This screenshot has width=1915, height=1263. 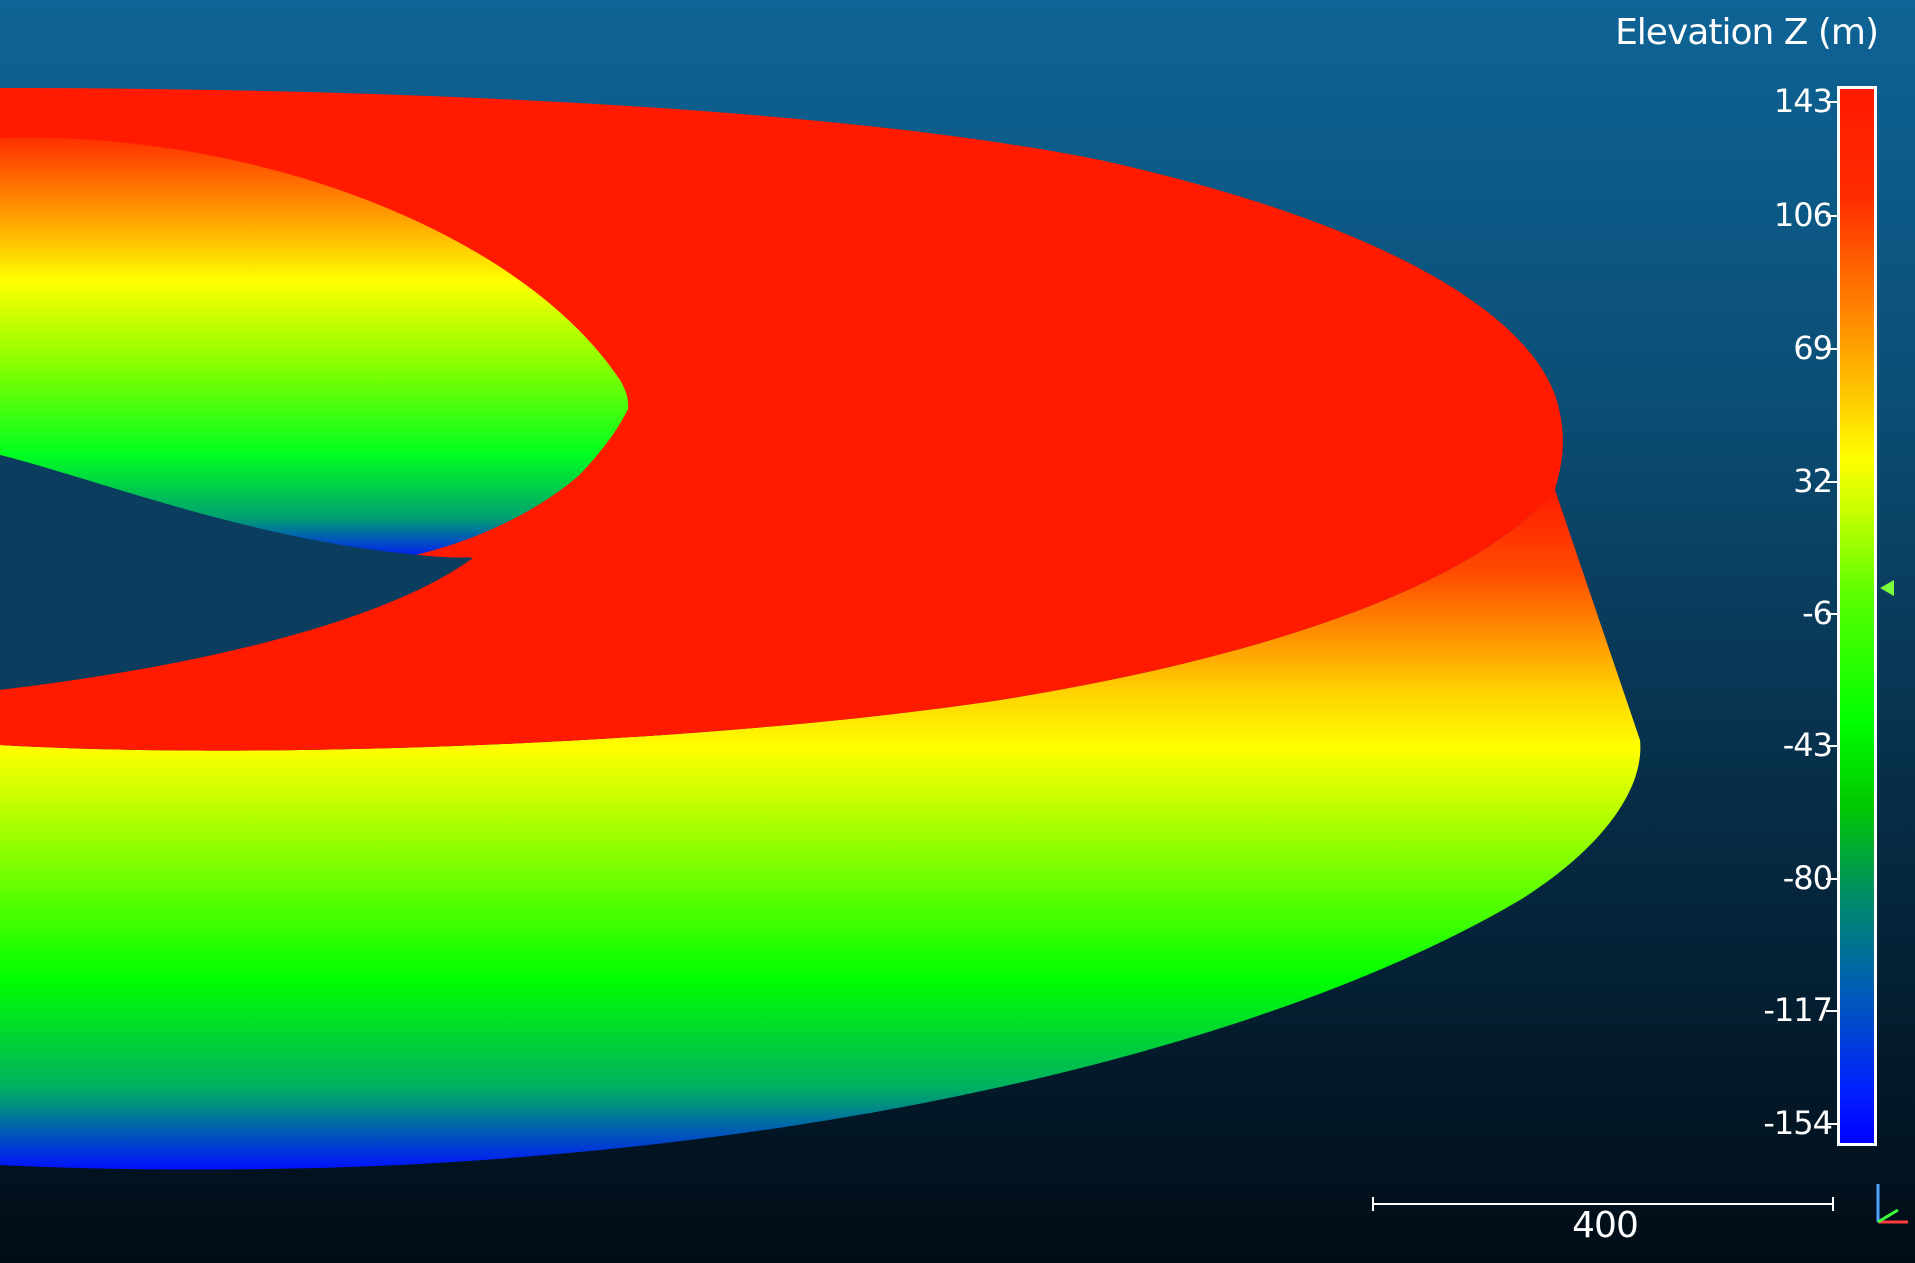 What do you see at coordinates (1747, 32) in the screenshot?
I see `scalar-bar-title: Elevation Z (m)` at bounding box center [1747, 32].